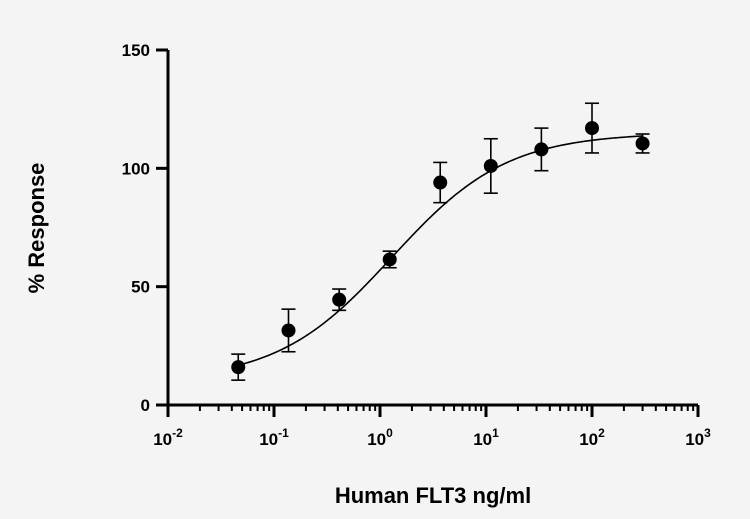 This screenshot has width=750, height=519. I want to click on x-tick-label: 10³, so click(698, 437).